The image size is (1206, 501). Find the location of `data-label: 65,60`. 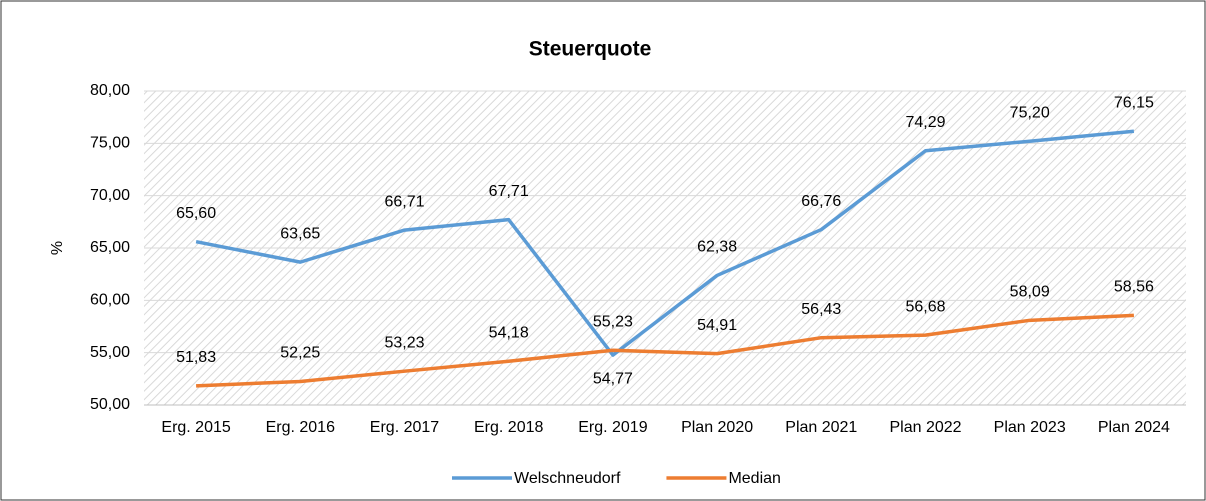

data-label: 65,60 is located at coordinates (196, 213).